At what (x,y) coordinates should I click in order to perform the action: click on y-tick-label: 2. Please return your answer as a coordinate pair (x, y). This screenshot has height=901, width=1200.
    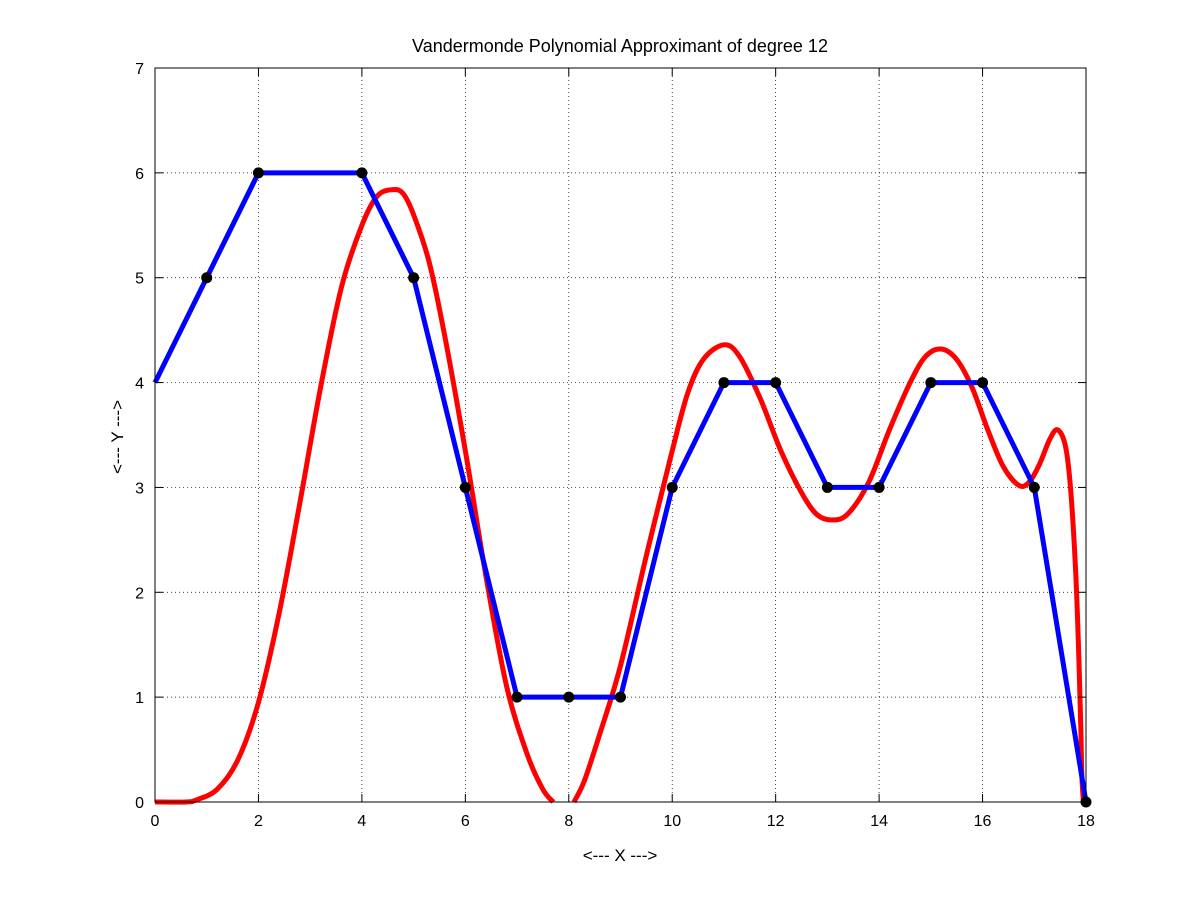
    Looking at the image, I should click on (139, 593).